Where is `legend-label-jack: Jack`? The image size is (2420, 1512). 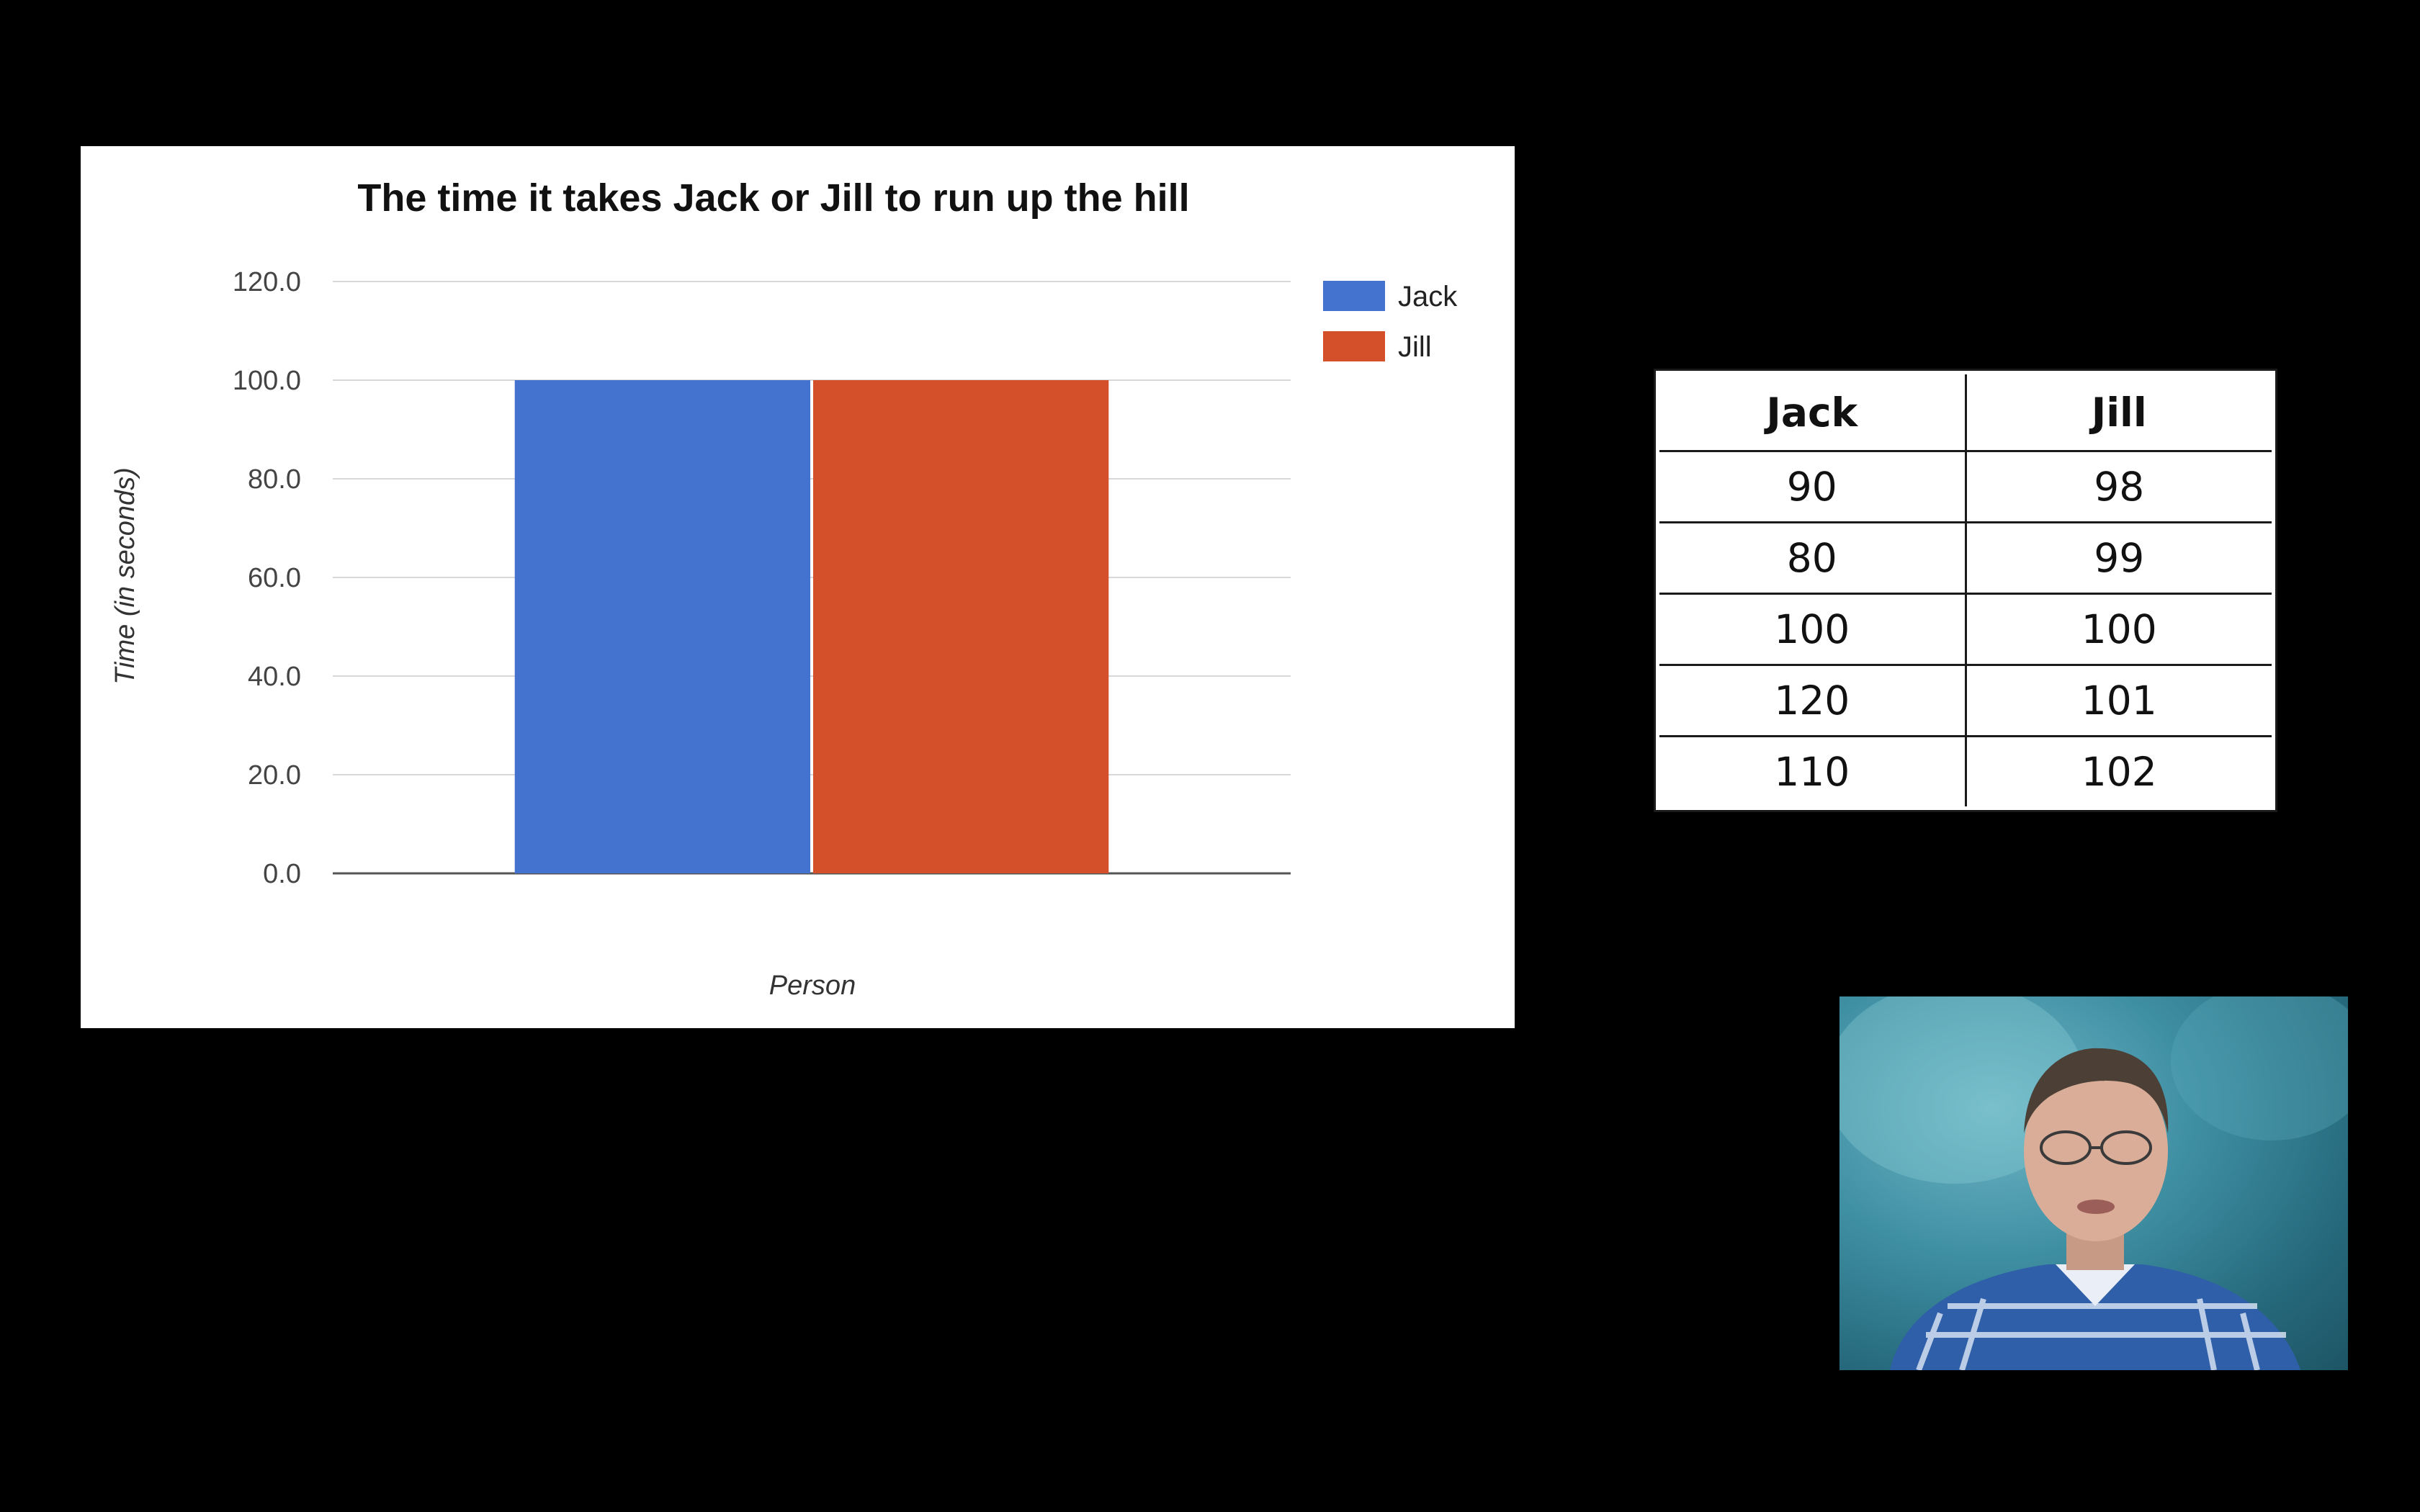
legend-label-jack: Jack is located at coordinates (1428, 296).